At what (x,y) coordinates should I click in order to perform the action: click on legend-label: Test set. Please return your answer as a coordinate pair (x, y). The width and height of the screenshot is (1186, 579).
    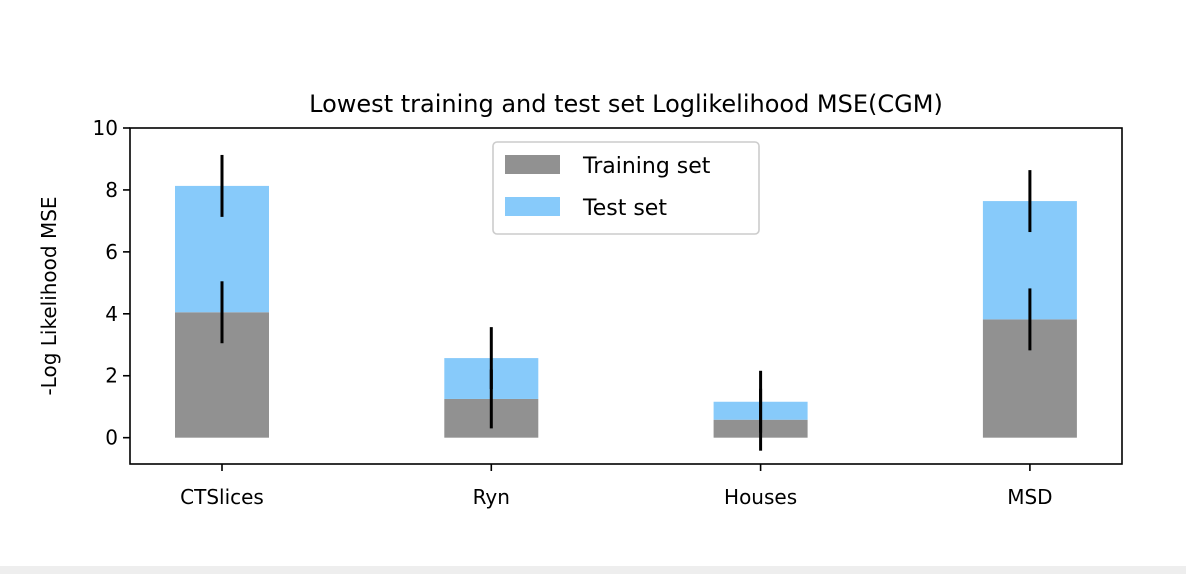
    Looking at the image, I should click on (624, 208).